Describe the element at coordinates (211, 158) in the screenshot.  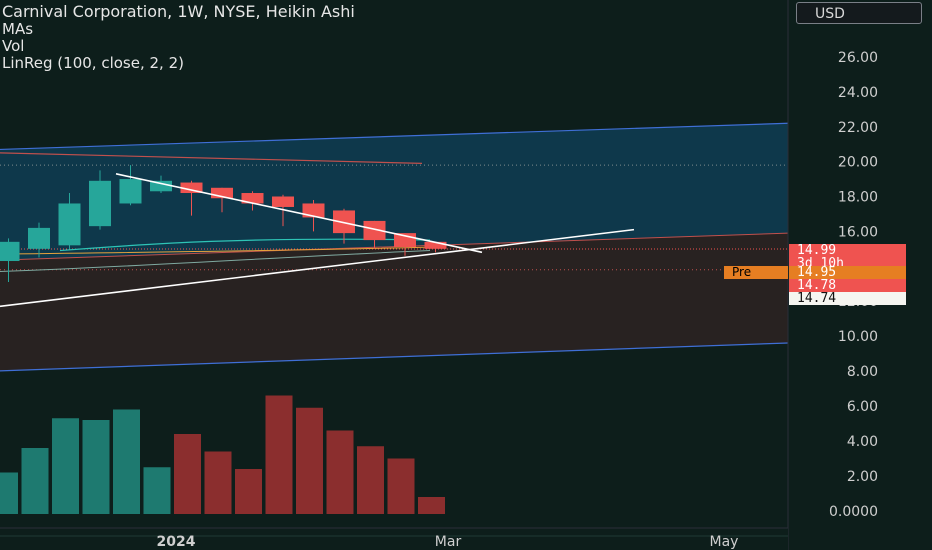
I see `ma-long-line` at that location.